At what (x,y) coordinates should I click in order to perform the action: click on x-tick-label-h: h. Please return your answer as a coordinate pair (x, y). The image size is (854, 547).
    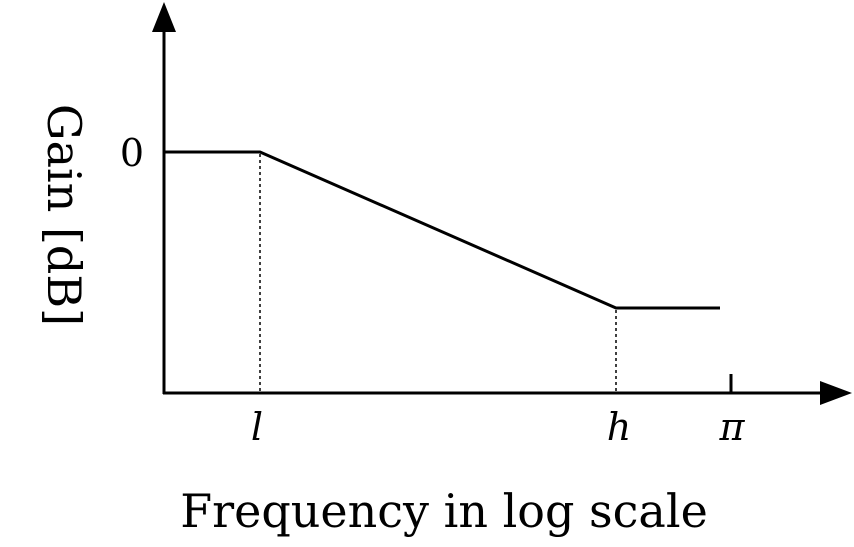
    Looking at the image, I should click on (619, 427).